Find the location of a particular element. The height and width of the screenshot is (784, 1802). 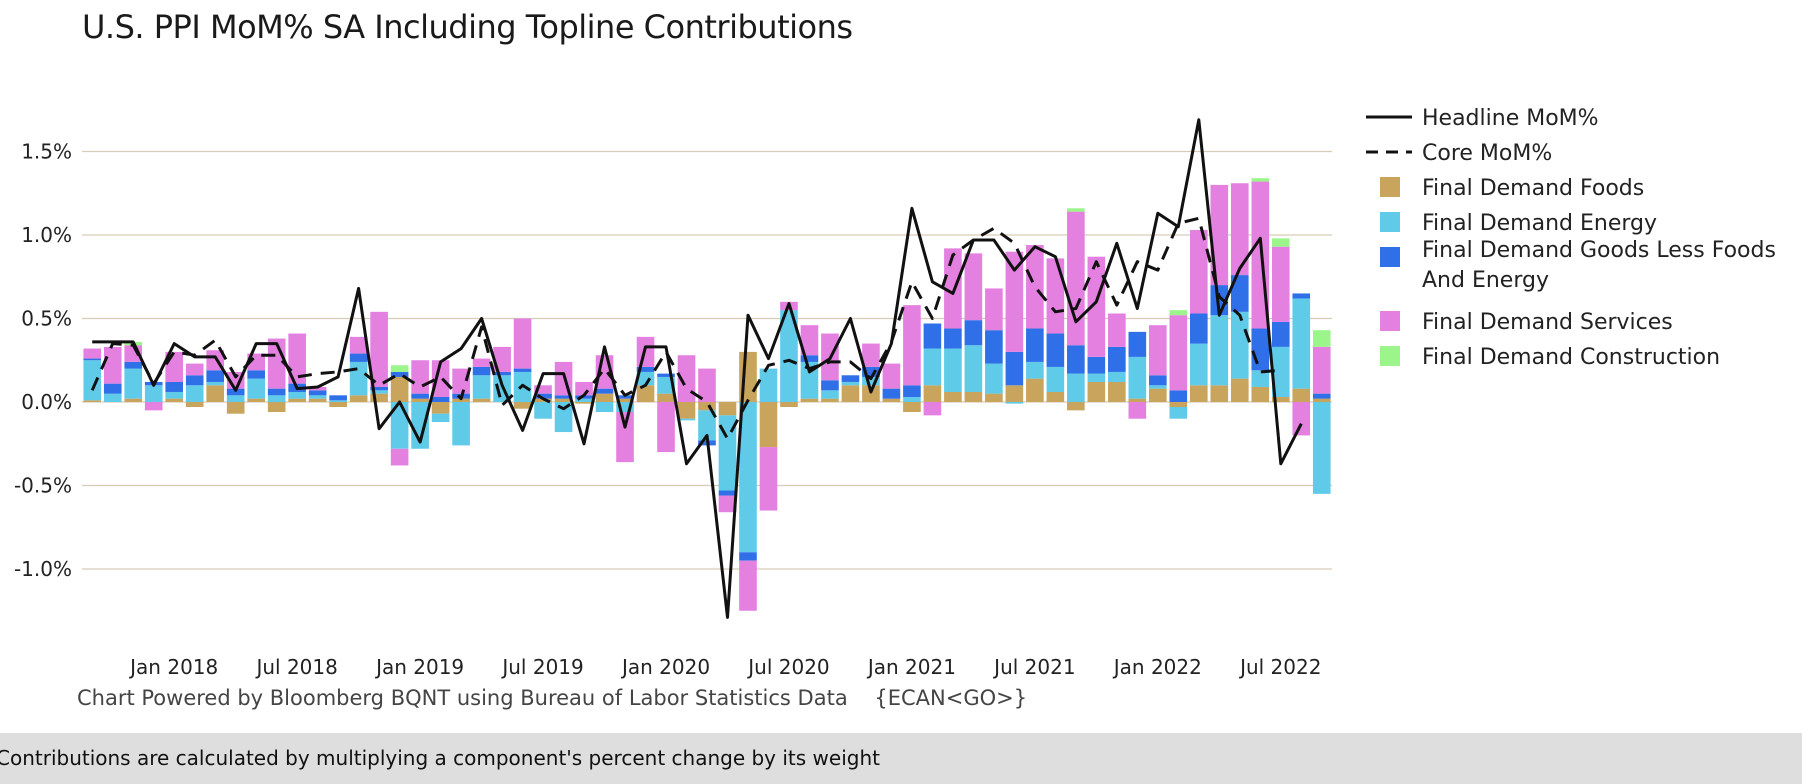

x-tick-label: Jul 2021 is located at coordinates (1033, 667).